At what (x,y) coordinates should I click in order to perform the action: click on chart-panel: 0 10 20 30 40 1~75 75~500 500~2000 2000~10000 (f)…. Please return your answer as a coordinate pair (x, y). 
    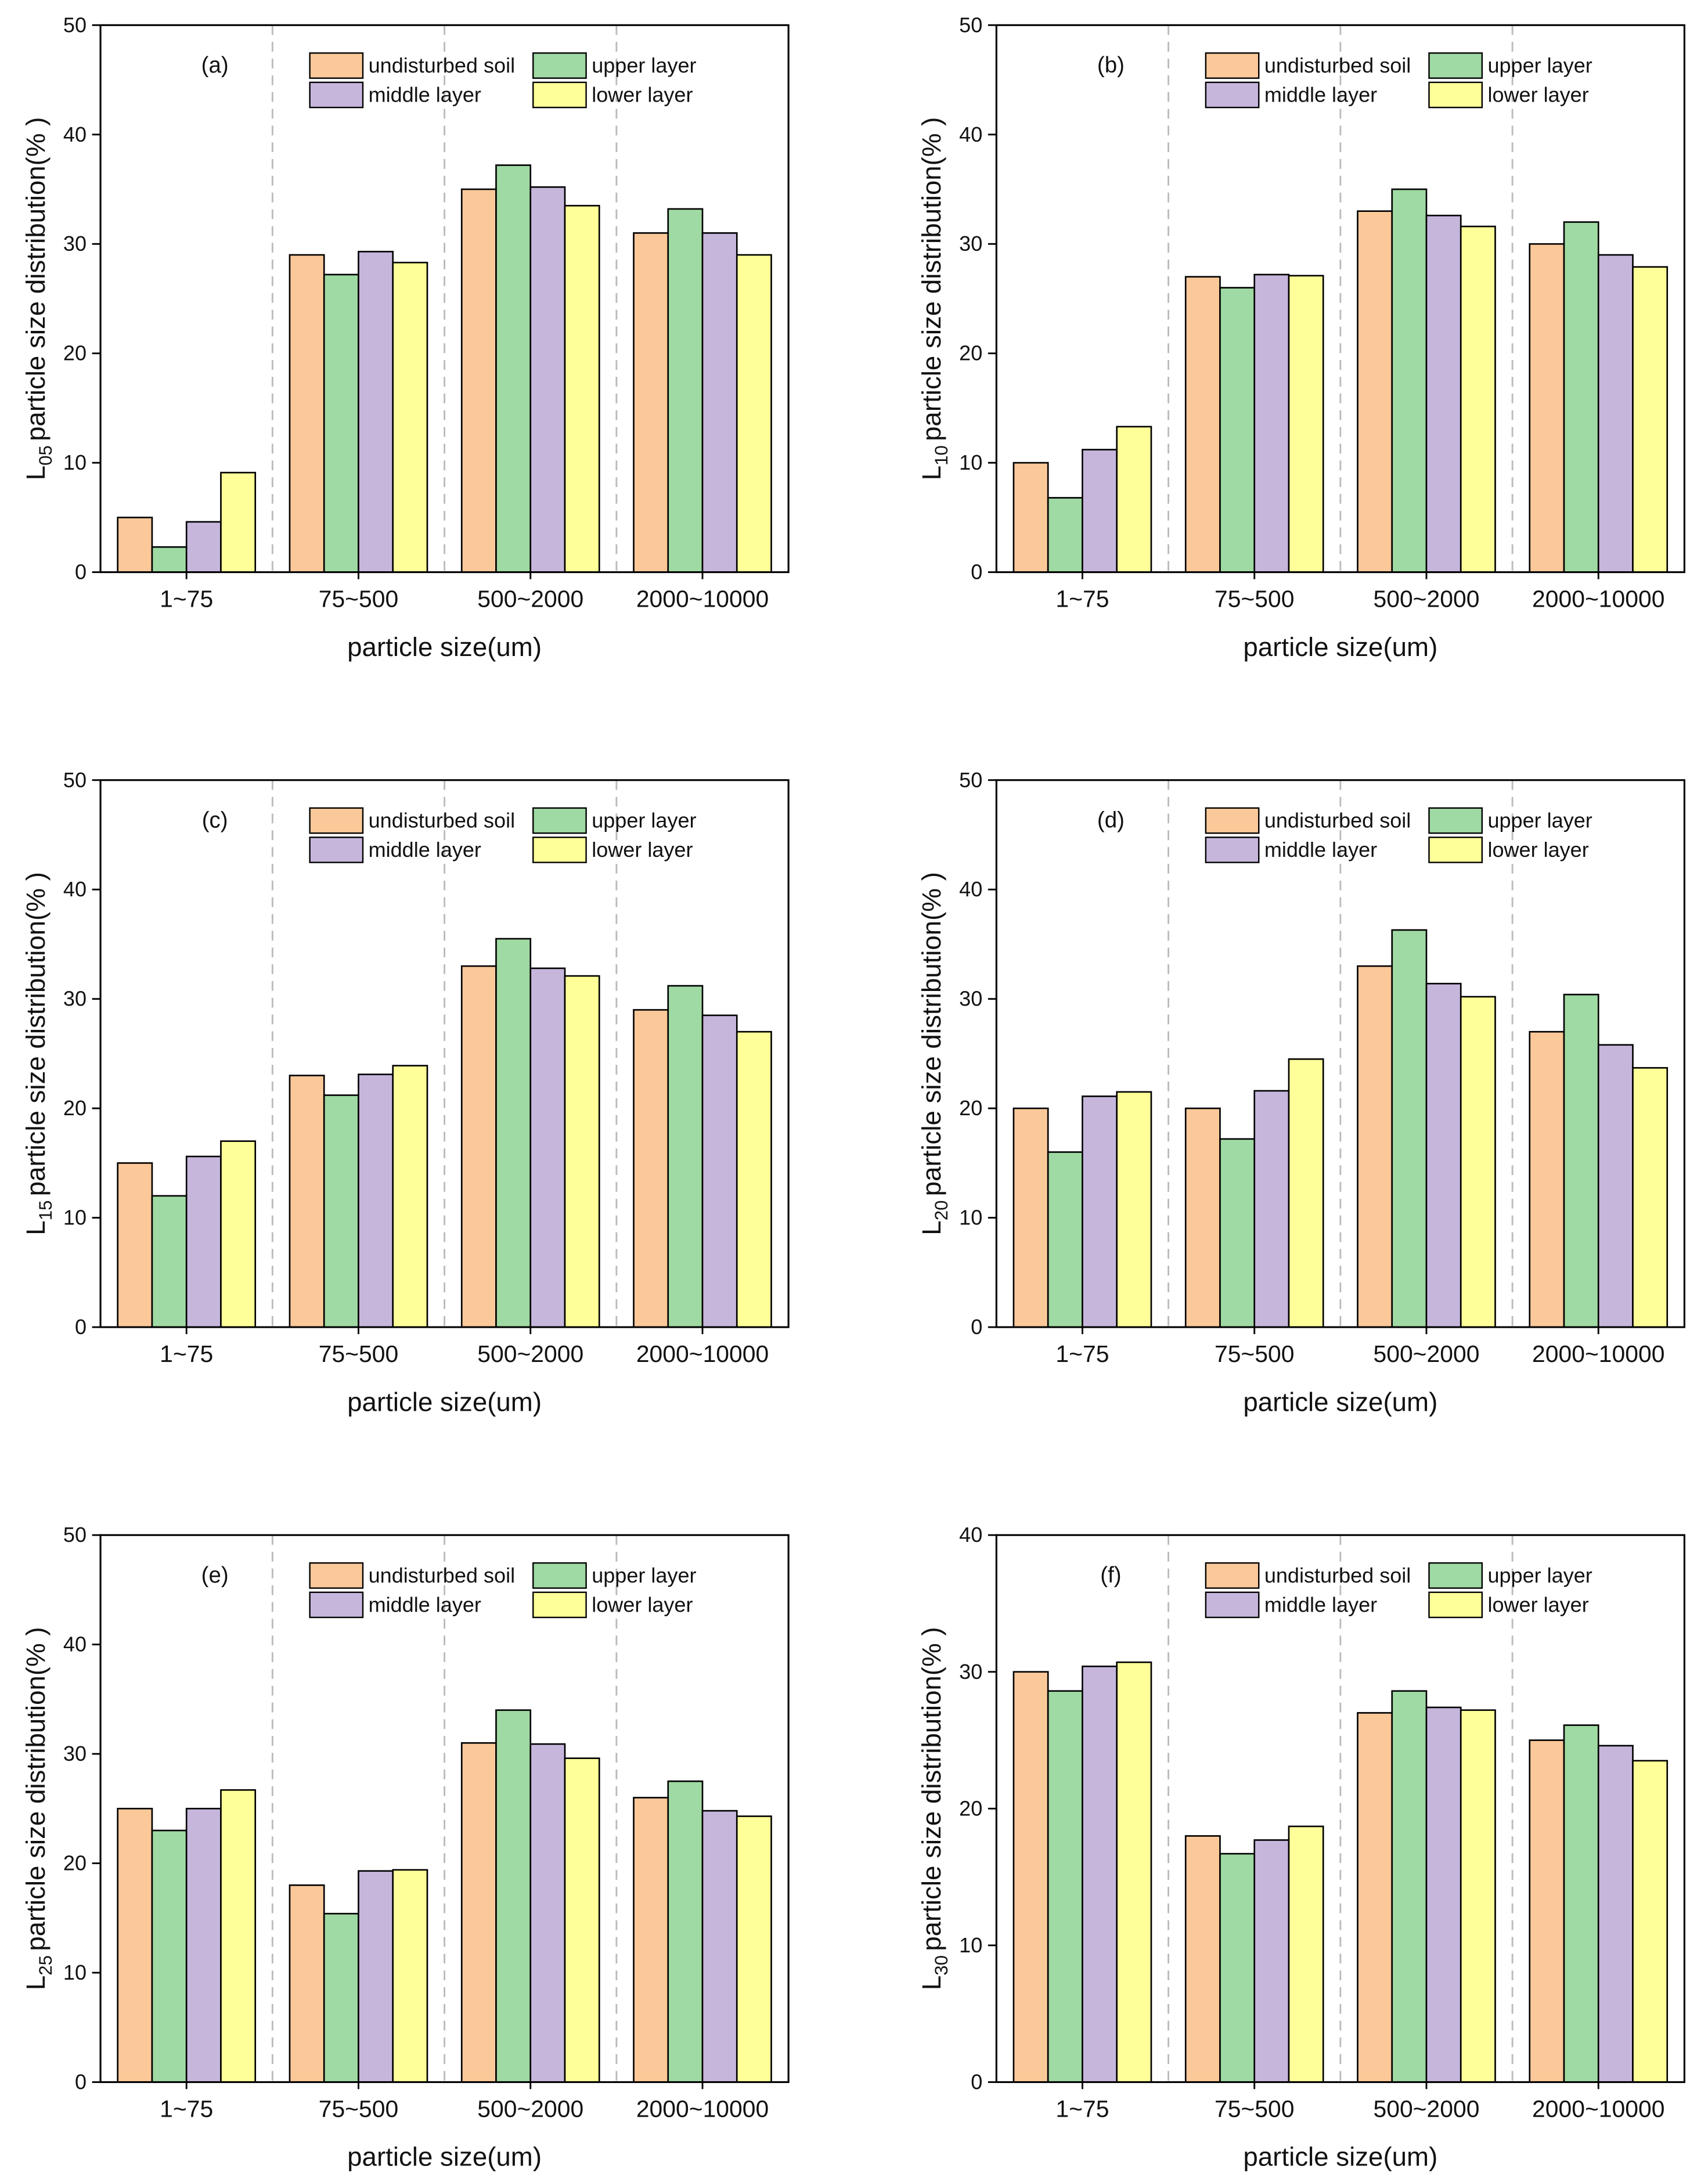
    Looking at the image, I should click on (1301, 1847).